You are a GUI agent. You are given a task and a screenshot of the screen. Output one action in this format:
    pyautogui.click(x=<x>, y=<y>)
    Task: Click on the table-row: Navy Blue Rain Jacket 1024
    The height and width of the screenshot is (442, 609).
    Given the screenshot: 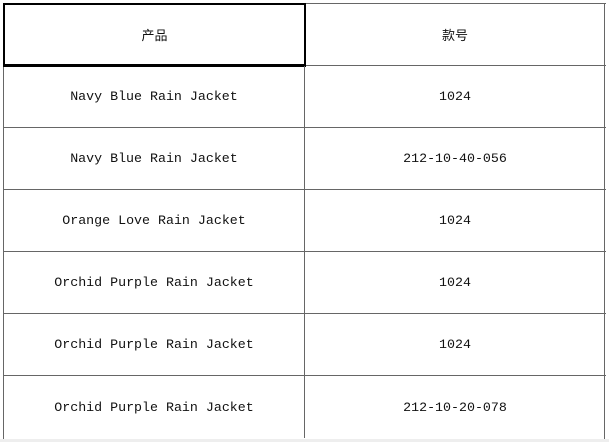 What is the action you would take?
    pyautogui.click(x=305, y=97)
    